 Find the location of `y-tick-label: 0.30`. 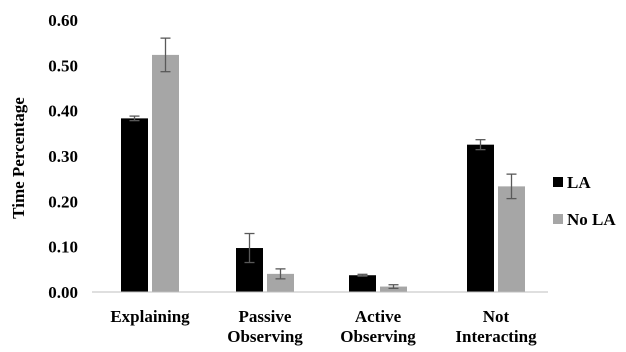

y-tick-label: 0.30 is located at coordinates (63, 156).